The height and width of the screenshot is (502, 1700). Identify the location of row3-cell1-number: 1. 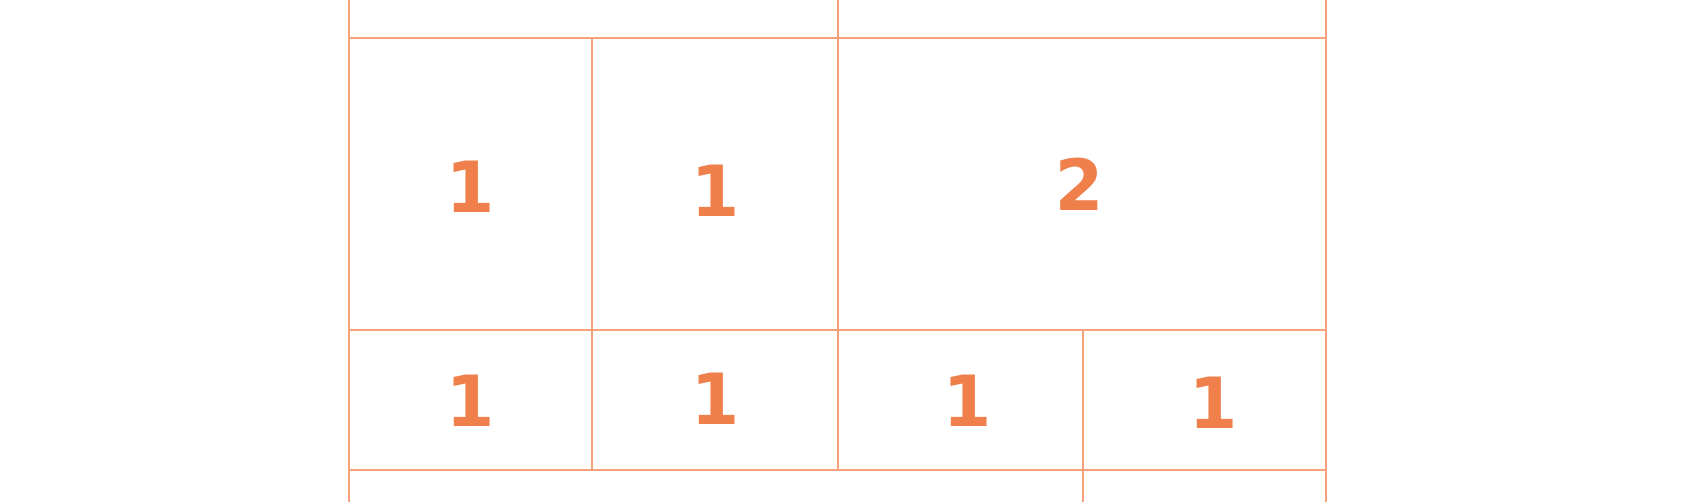
(470, 402).